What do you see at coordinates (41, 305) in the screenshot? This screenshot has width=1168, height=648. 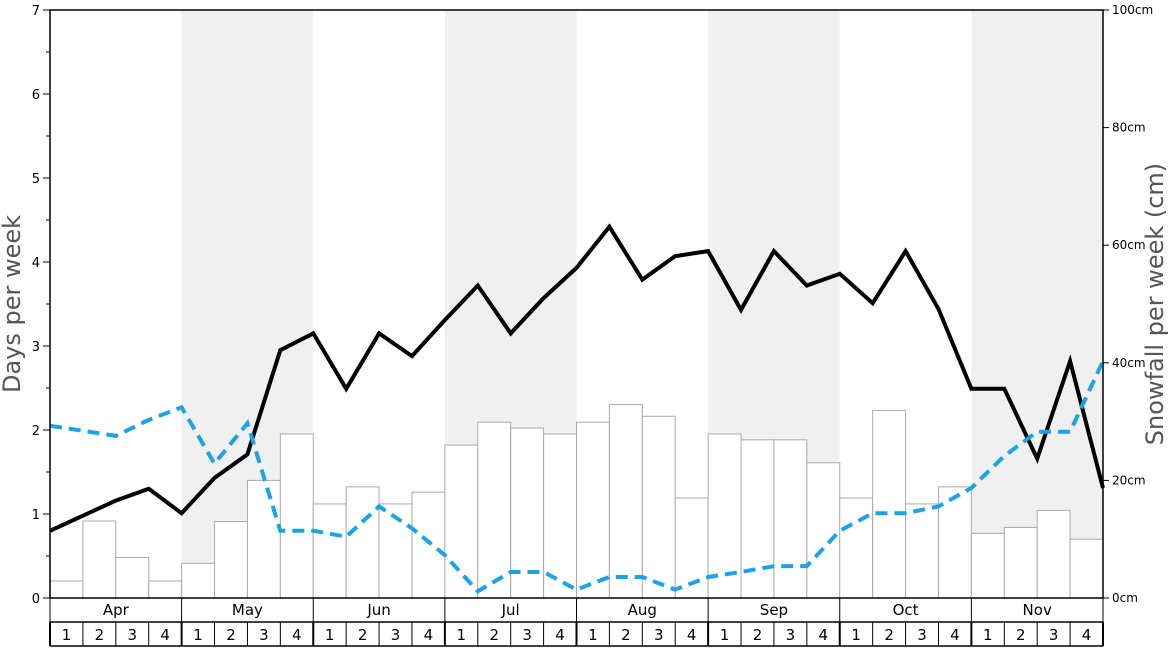 I see `left-axis: 0 1 2 3 4 5 6 7` at bounding box center [41, 305].